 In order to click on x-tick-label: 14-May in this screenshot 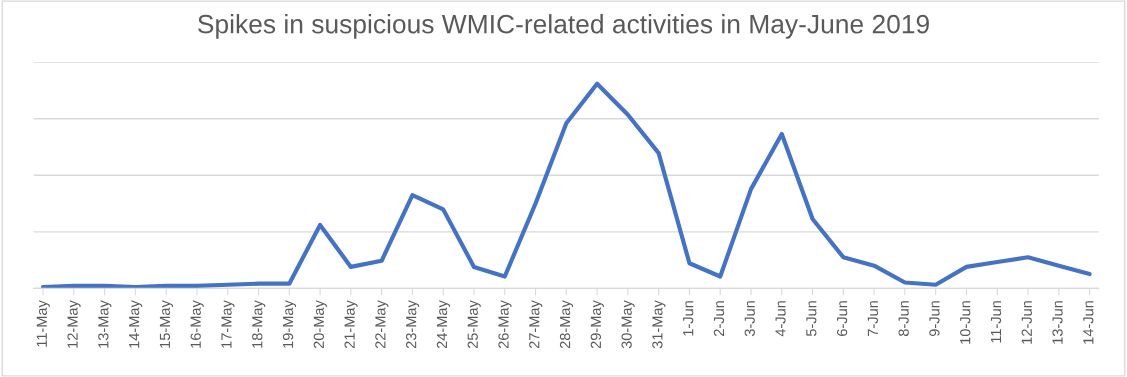, I will do `click(136, 324)`.